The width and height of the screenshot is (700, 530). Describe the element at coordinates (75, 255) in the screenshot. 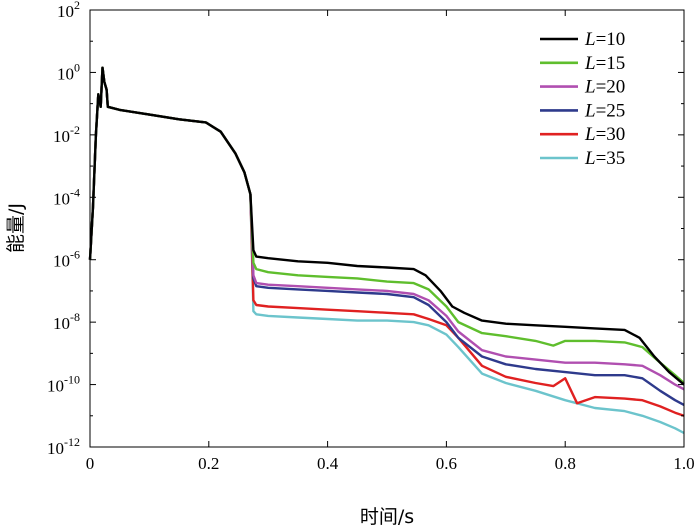

I see `y-tick-exponent: -6` at that location.